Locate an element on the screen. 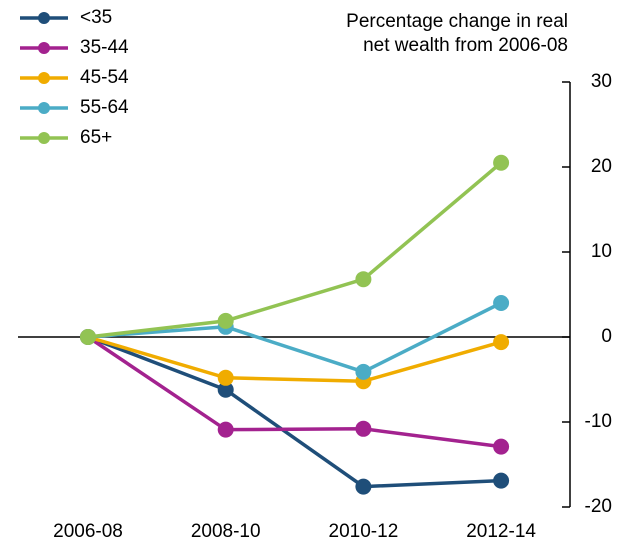  legend-label: 55-64 is located at coordinates (104, 107).